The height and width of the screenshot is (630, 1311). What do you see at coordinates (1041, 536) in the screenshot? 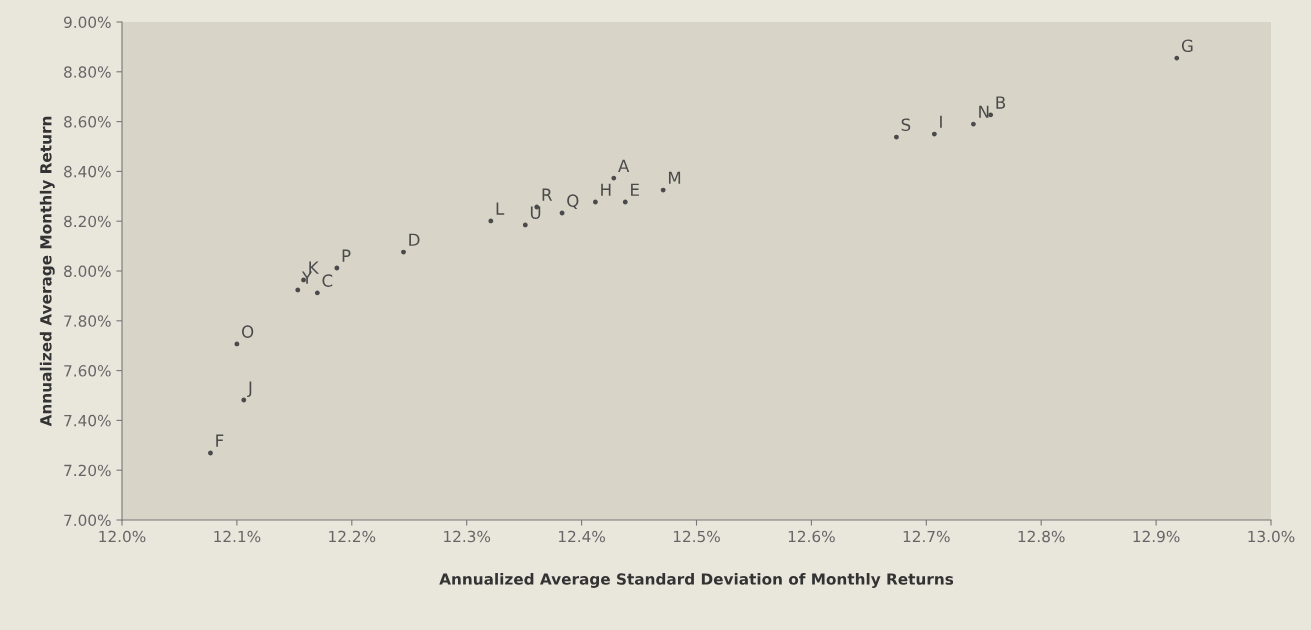
I see `x-tick-label: 12.8%` at bounding box center [1041, 536].